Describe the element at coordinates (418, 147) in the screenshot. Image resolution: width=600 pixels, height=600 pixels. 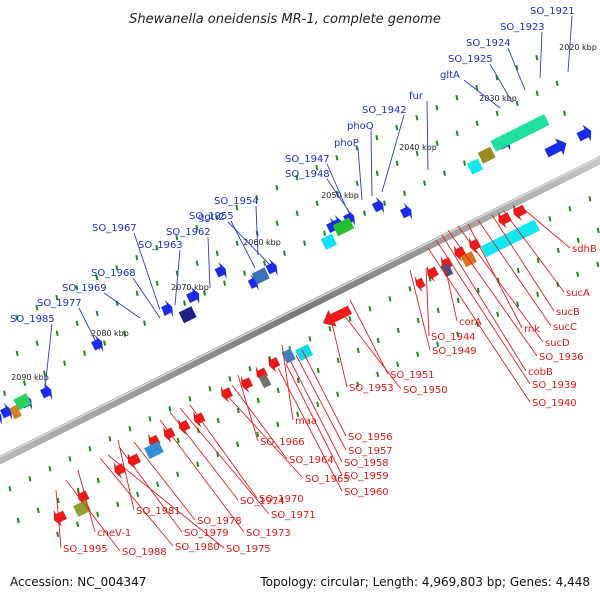
I see `kbp-tick-label: 2040 kbp` at that location.